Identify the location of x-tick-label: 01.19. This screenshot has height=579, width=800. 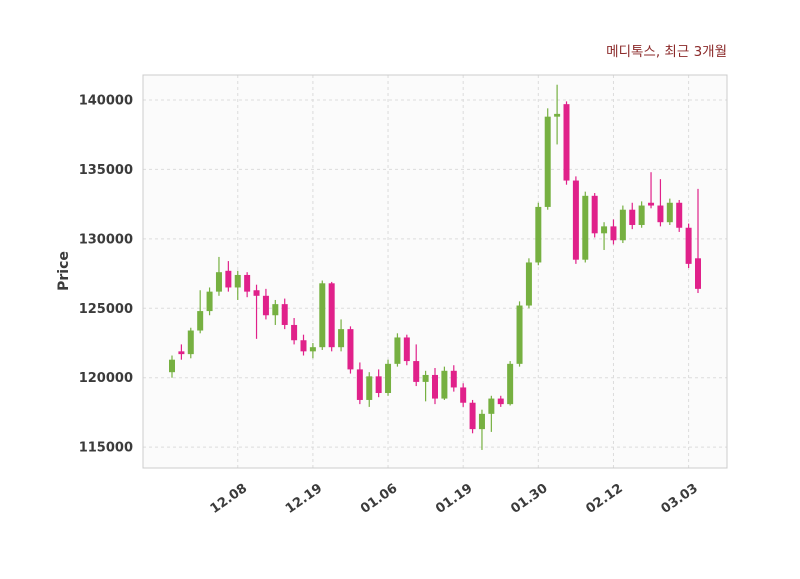
(454, 499).